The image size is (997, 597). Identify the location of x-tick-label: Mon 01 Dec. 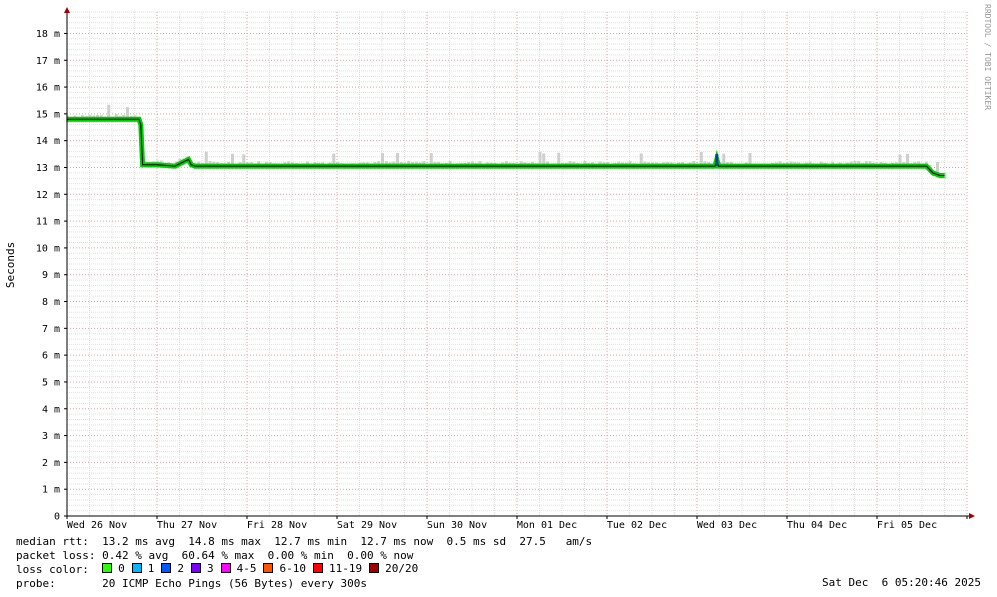
(547, 525).